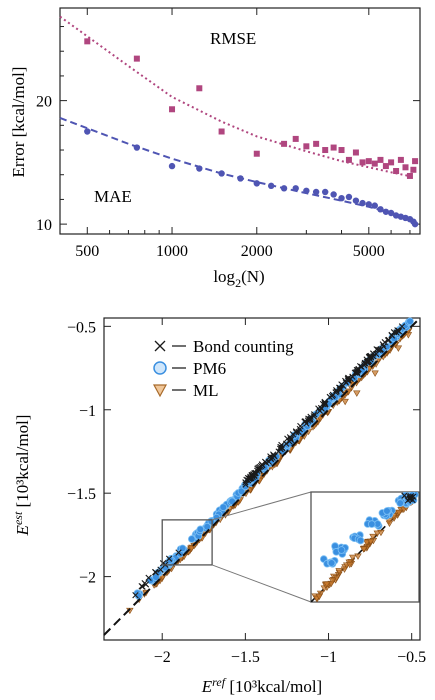 This screenshot has width=435, height=700. Describe the element at coordinates (245, 657) in the screenshot. I see `x-tick-label: −1.5` at that location.